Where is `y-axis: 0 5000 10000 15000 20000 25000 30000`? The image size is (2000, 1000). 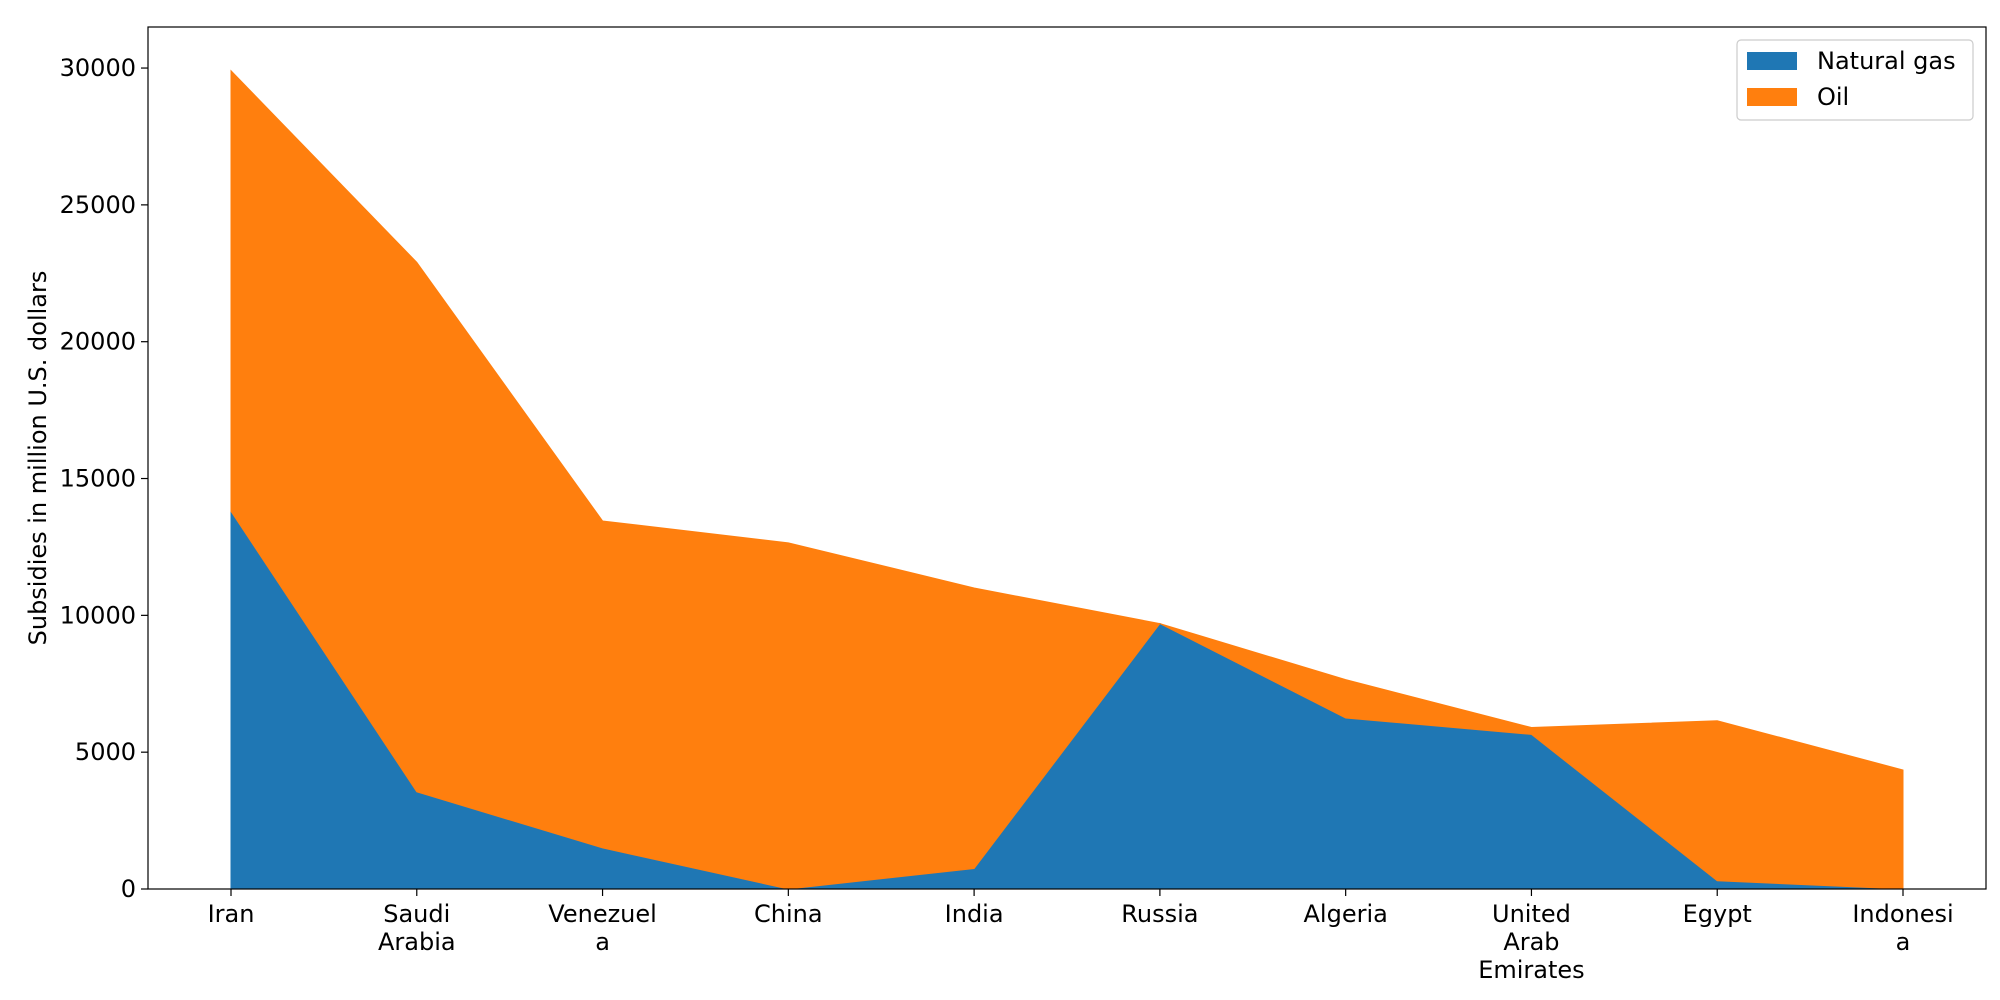 y-axis: 0 5000 10000 15000 20000 25000 30000 is located at coordinates (104, 478).